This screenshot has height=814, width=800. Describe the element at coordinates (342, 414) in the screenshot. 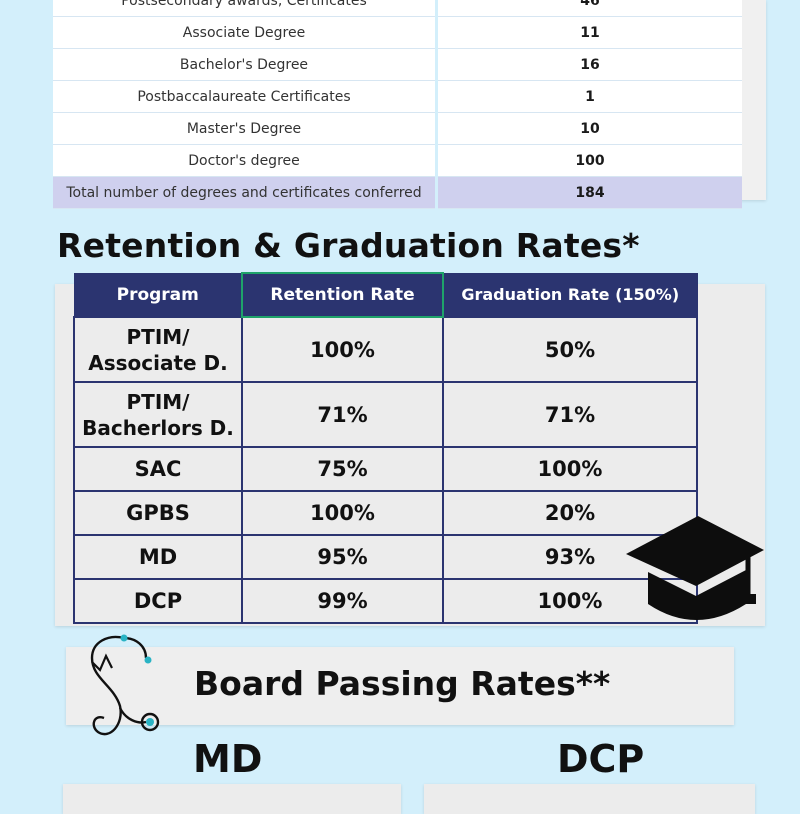

I see `retention-cell: 71%` at that location.